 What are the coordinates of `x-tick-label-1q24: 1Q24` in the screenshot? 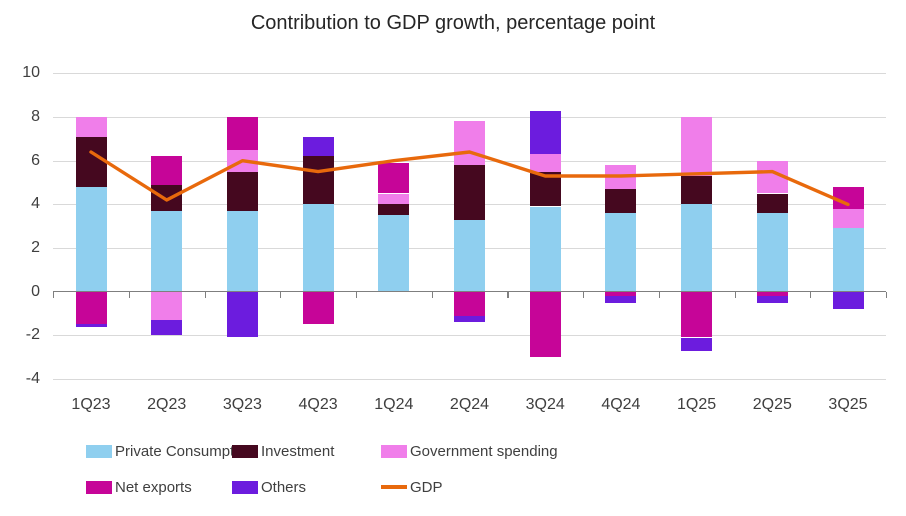 It's located at (394, 404).